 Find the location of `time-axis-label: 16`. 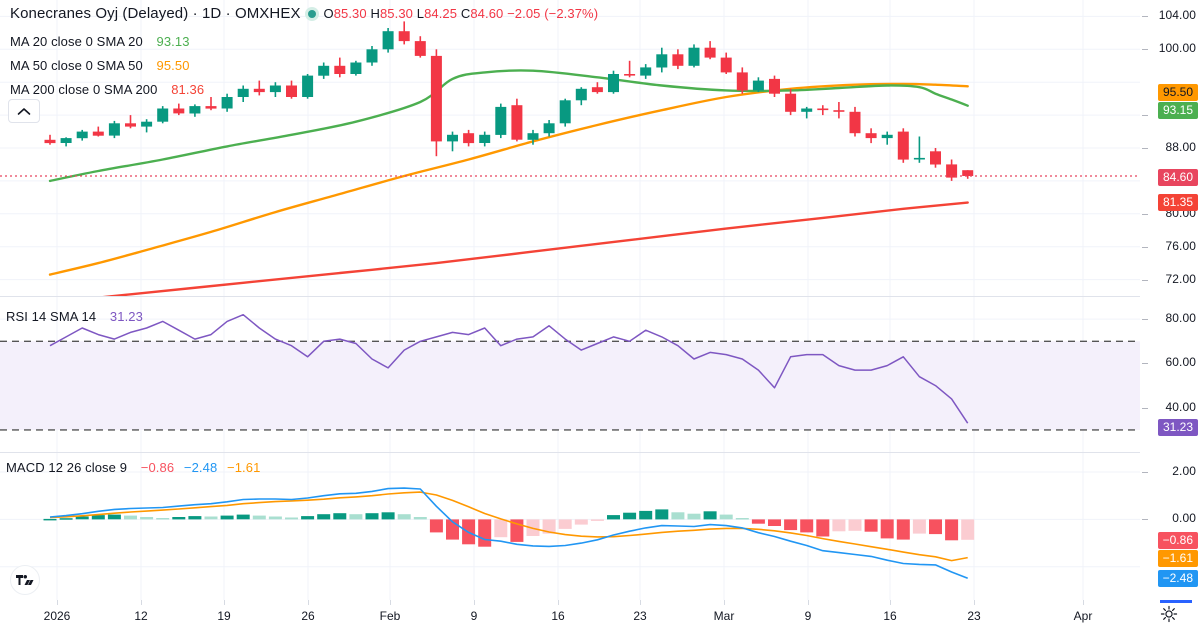

time-axis-label: 16 is located at coordinates (558, 616).